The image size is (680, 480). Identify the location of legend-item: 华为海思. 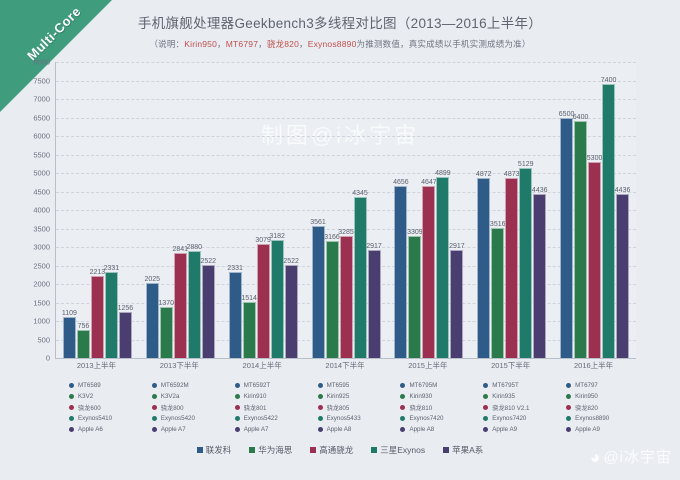
(270, 450).